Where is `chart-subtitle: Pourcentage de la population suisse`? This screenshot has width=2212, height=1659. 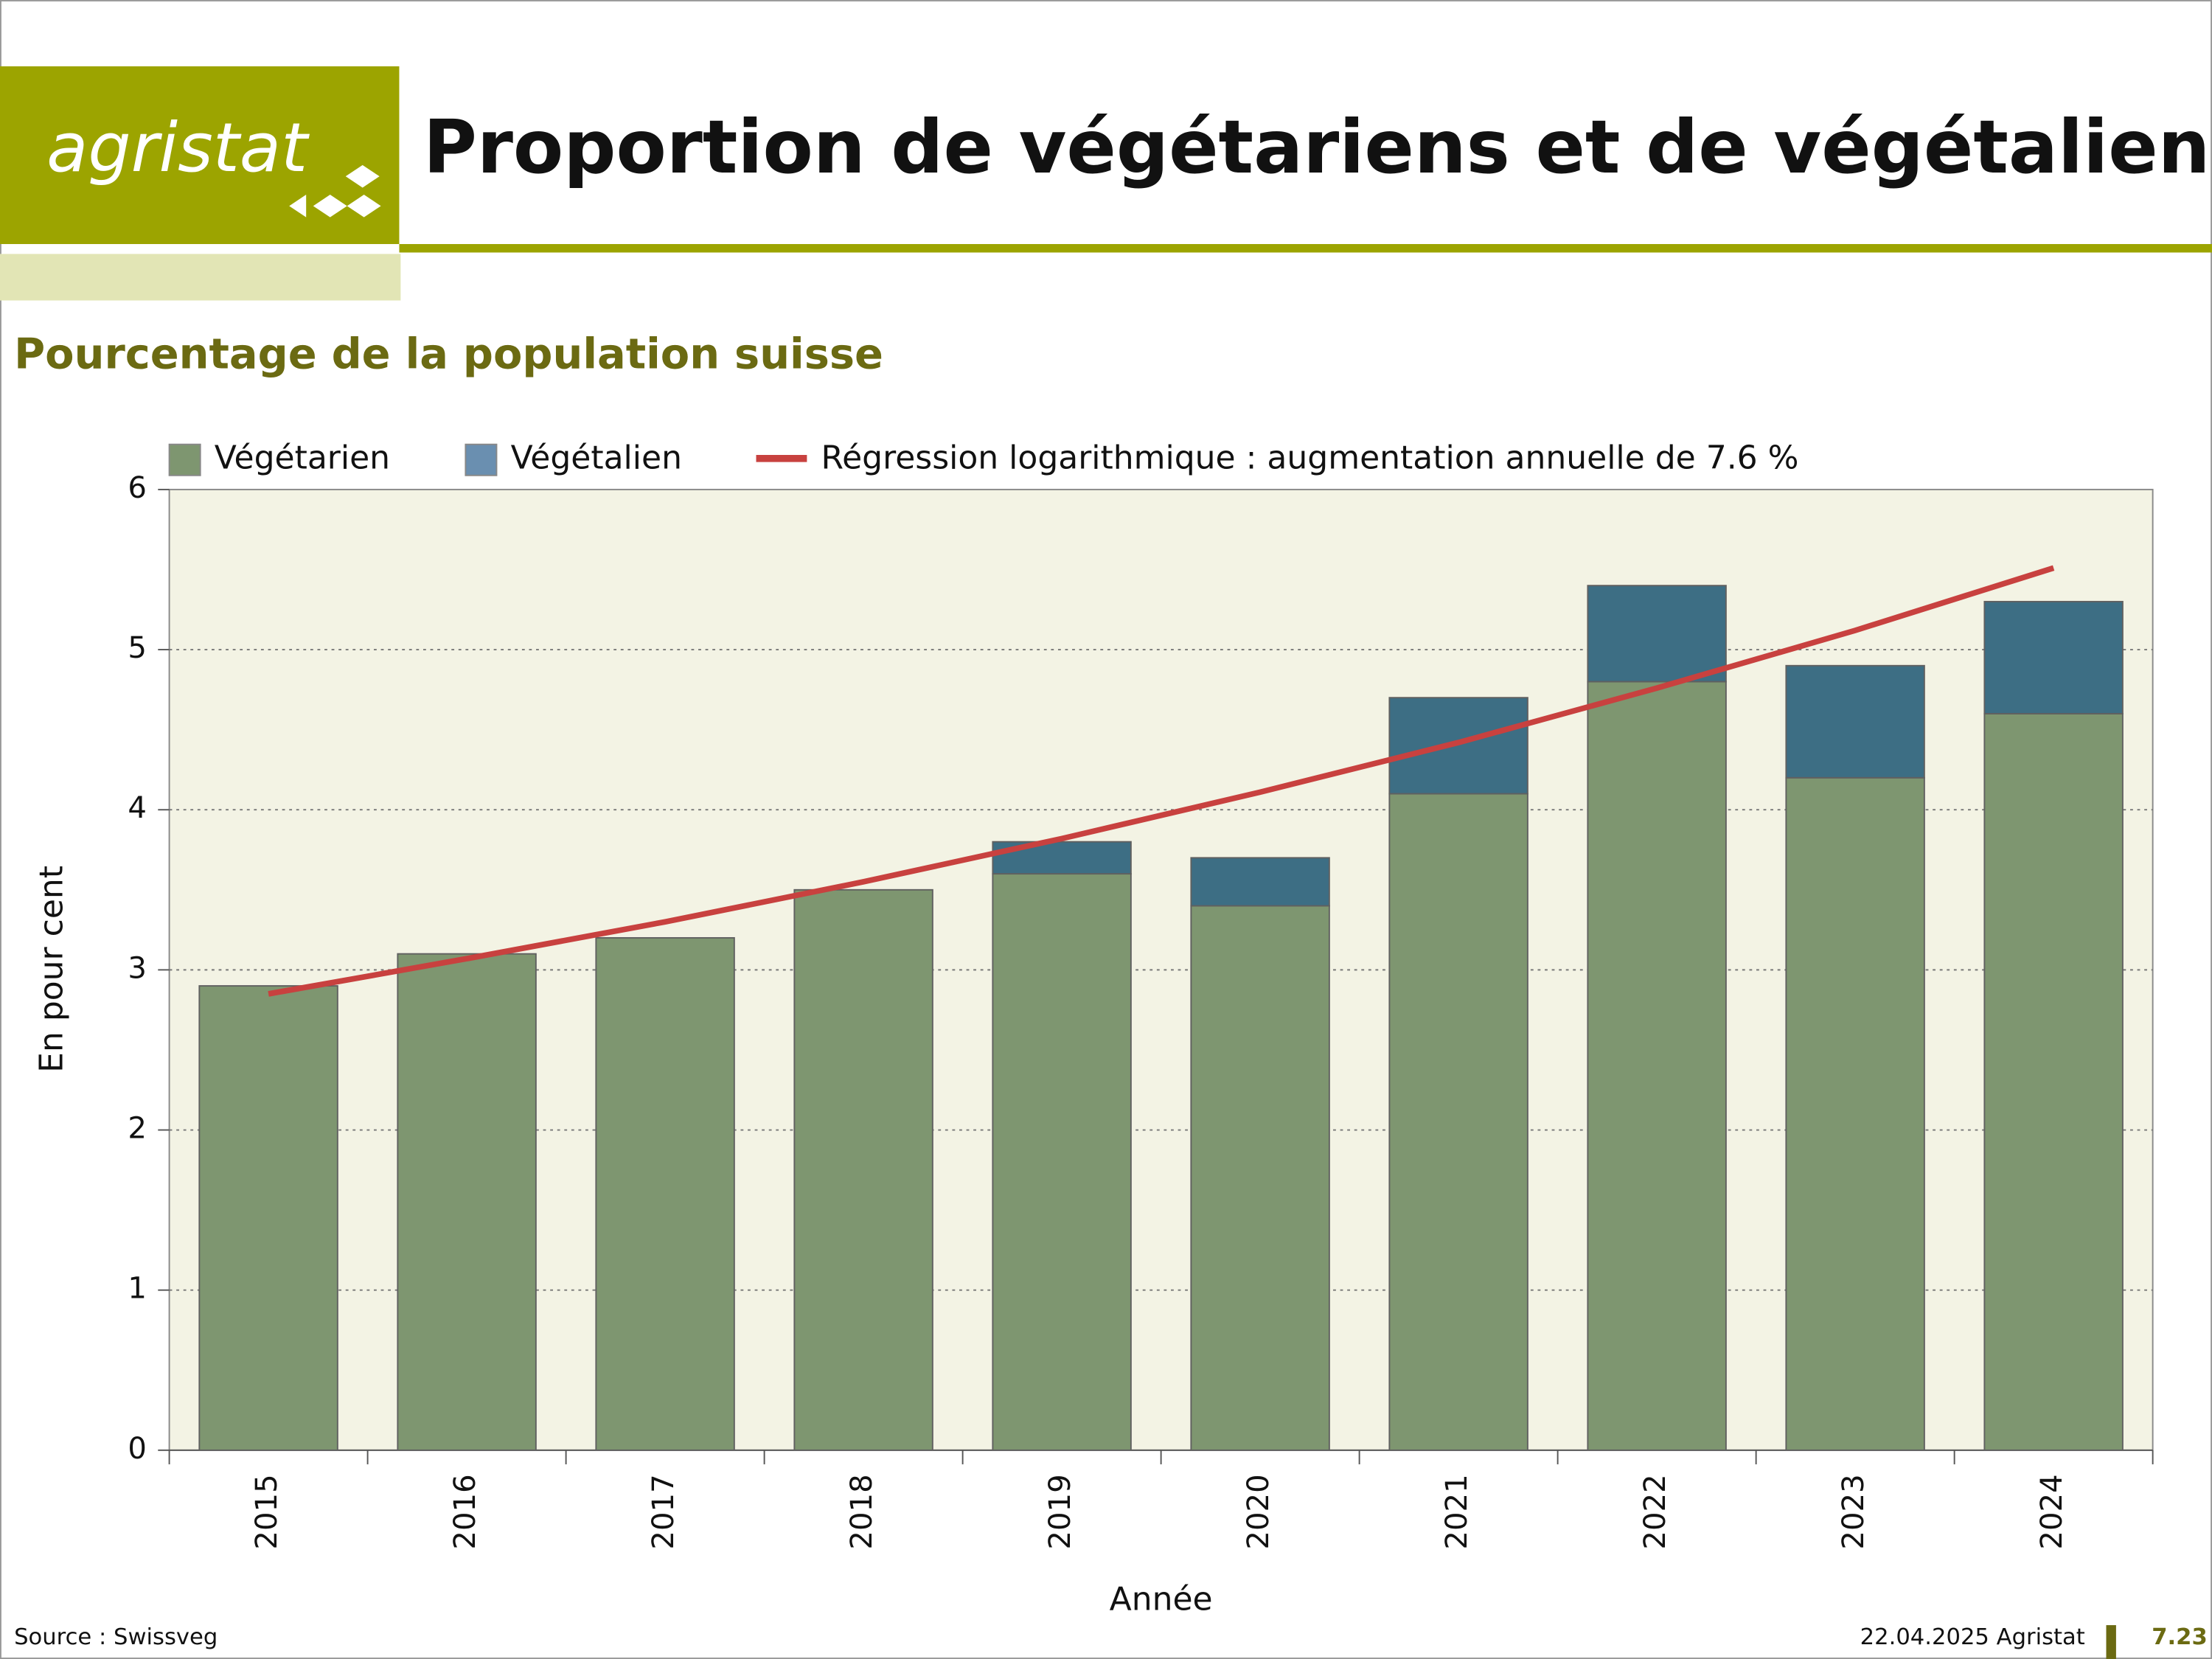
chart-subtitle: Pourcentage de la population suisse is located at coordinates (448, 354).